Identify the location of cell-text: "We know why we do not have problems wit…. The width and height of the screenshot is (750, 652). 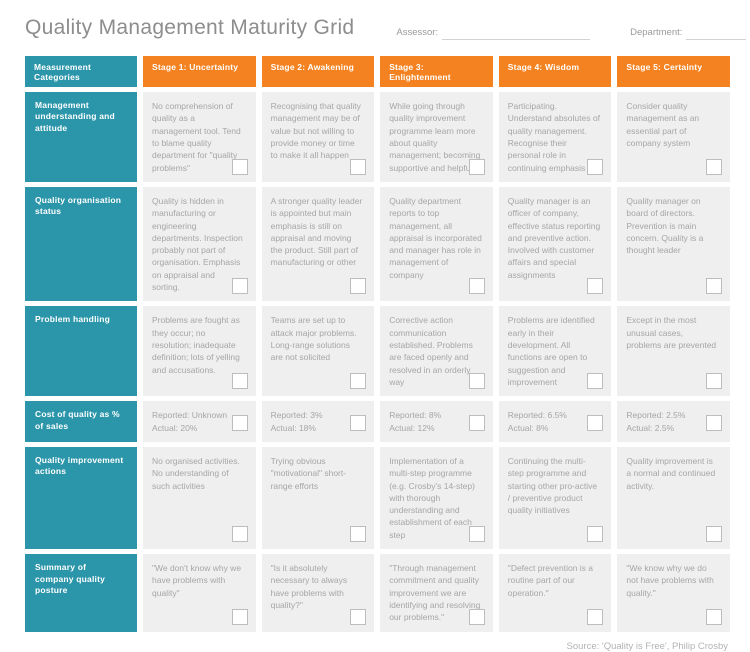
(670, 580).